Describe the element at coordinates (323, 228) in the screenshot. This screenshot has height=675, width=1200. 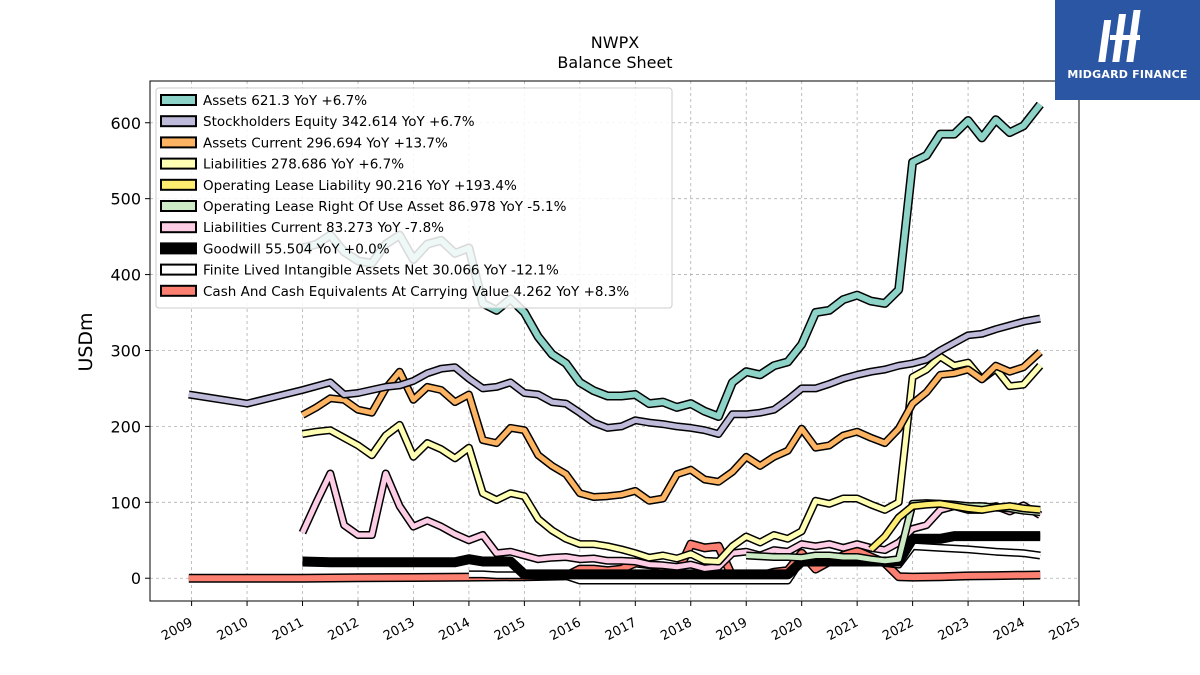
I see `legend-entry: Liabilities Current 83.273 YoY -7.8%` at that location.